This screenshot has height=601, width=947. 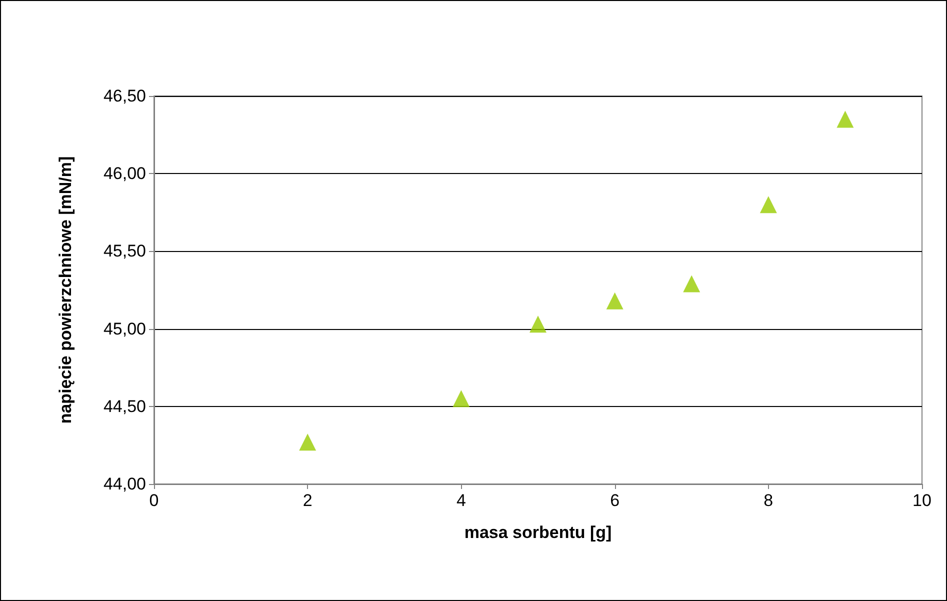 What do you see at coordinates (307, 500) in the screenshot?
I see `x-tick-label: 2` at bounding box center [307, 500].